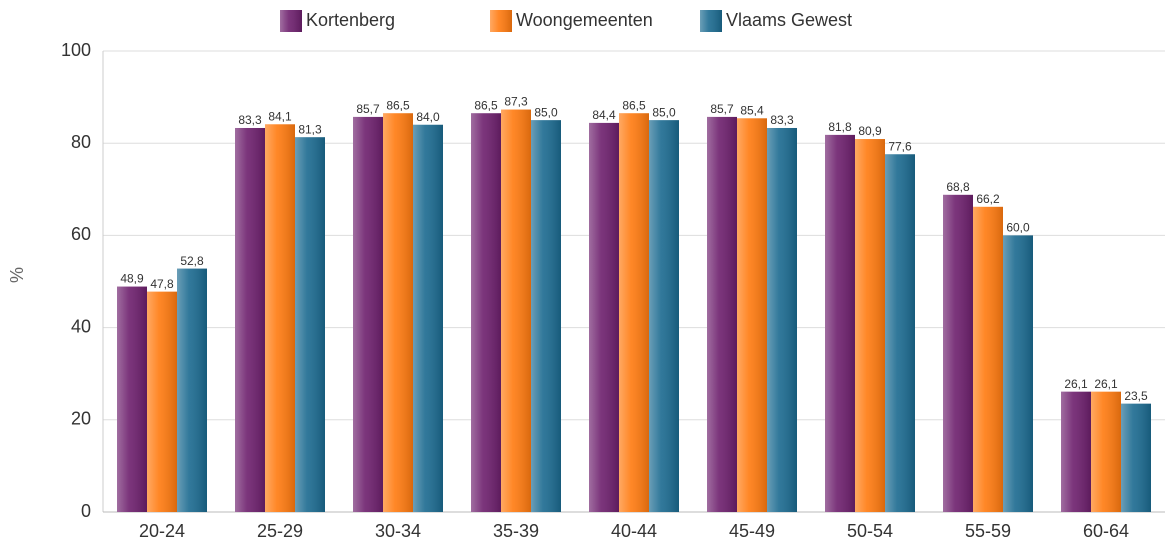 The image size is (1175, 545). Describe the element at coordinates (398, 531) in the screenshot. I see `x-tick-label: 30-34` at that location.